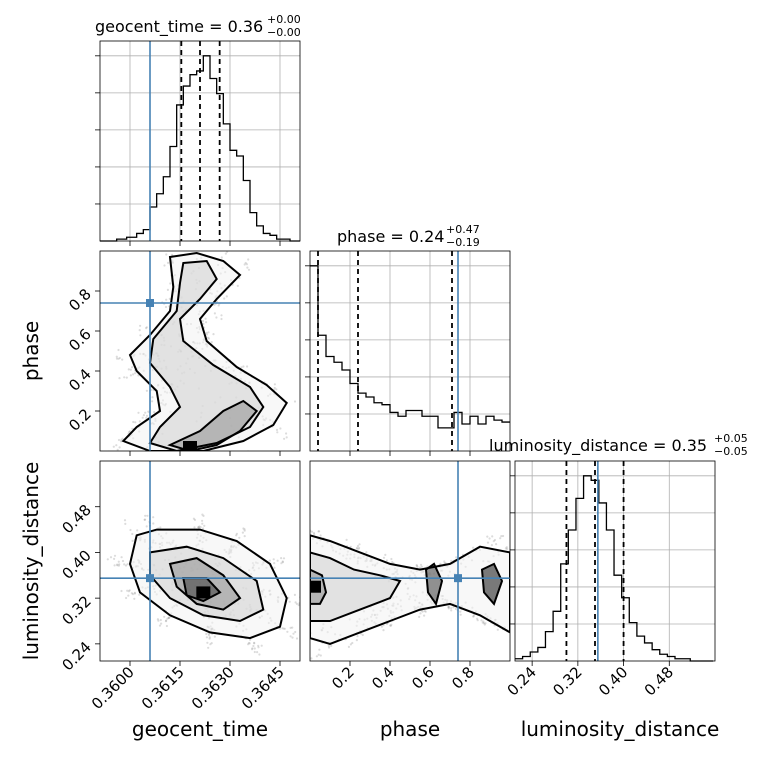  I want to click on ylabel-phase: phase, so click(31, 351).